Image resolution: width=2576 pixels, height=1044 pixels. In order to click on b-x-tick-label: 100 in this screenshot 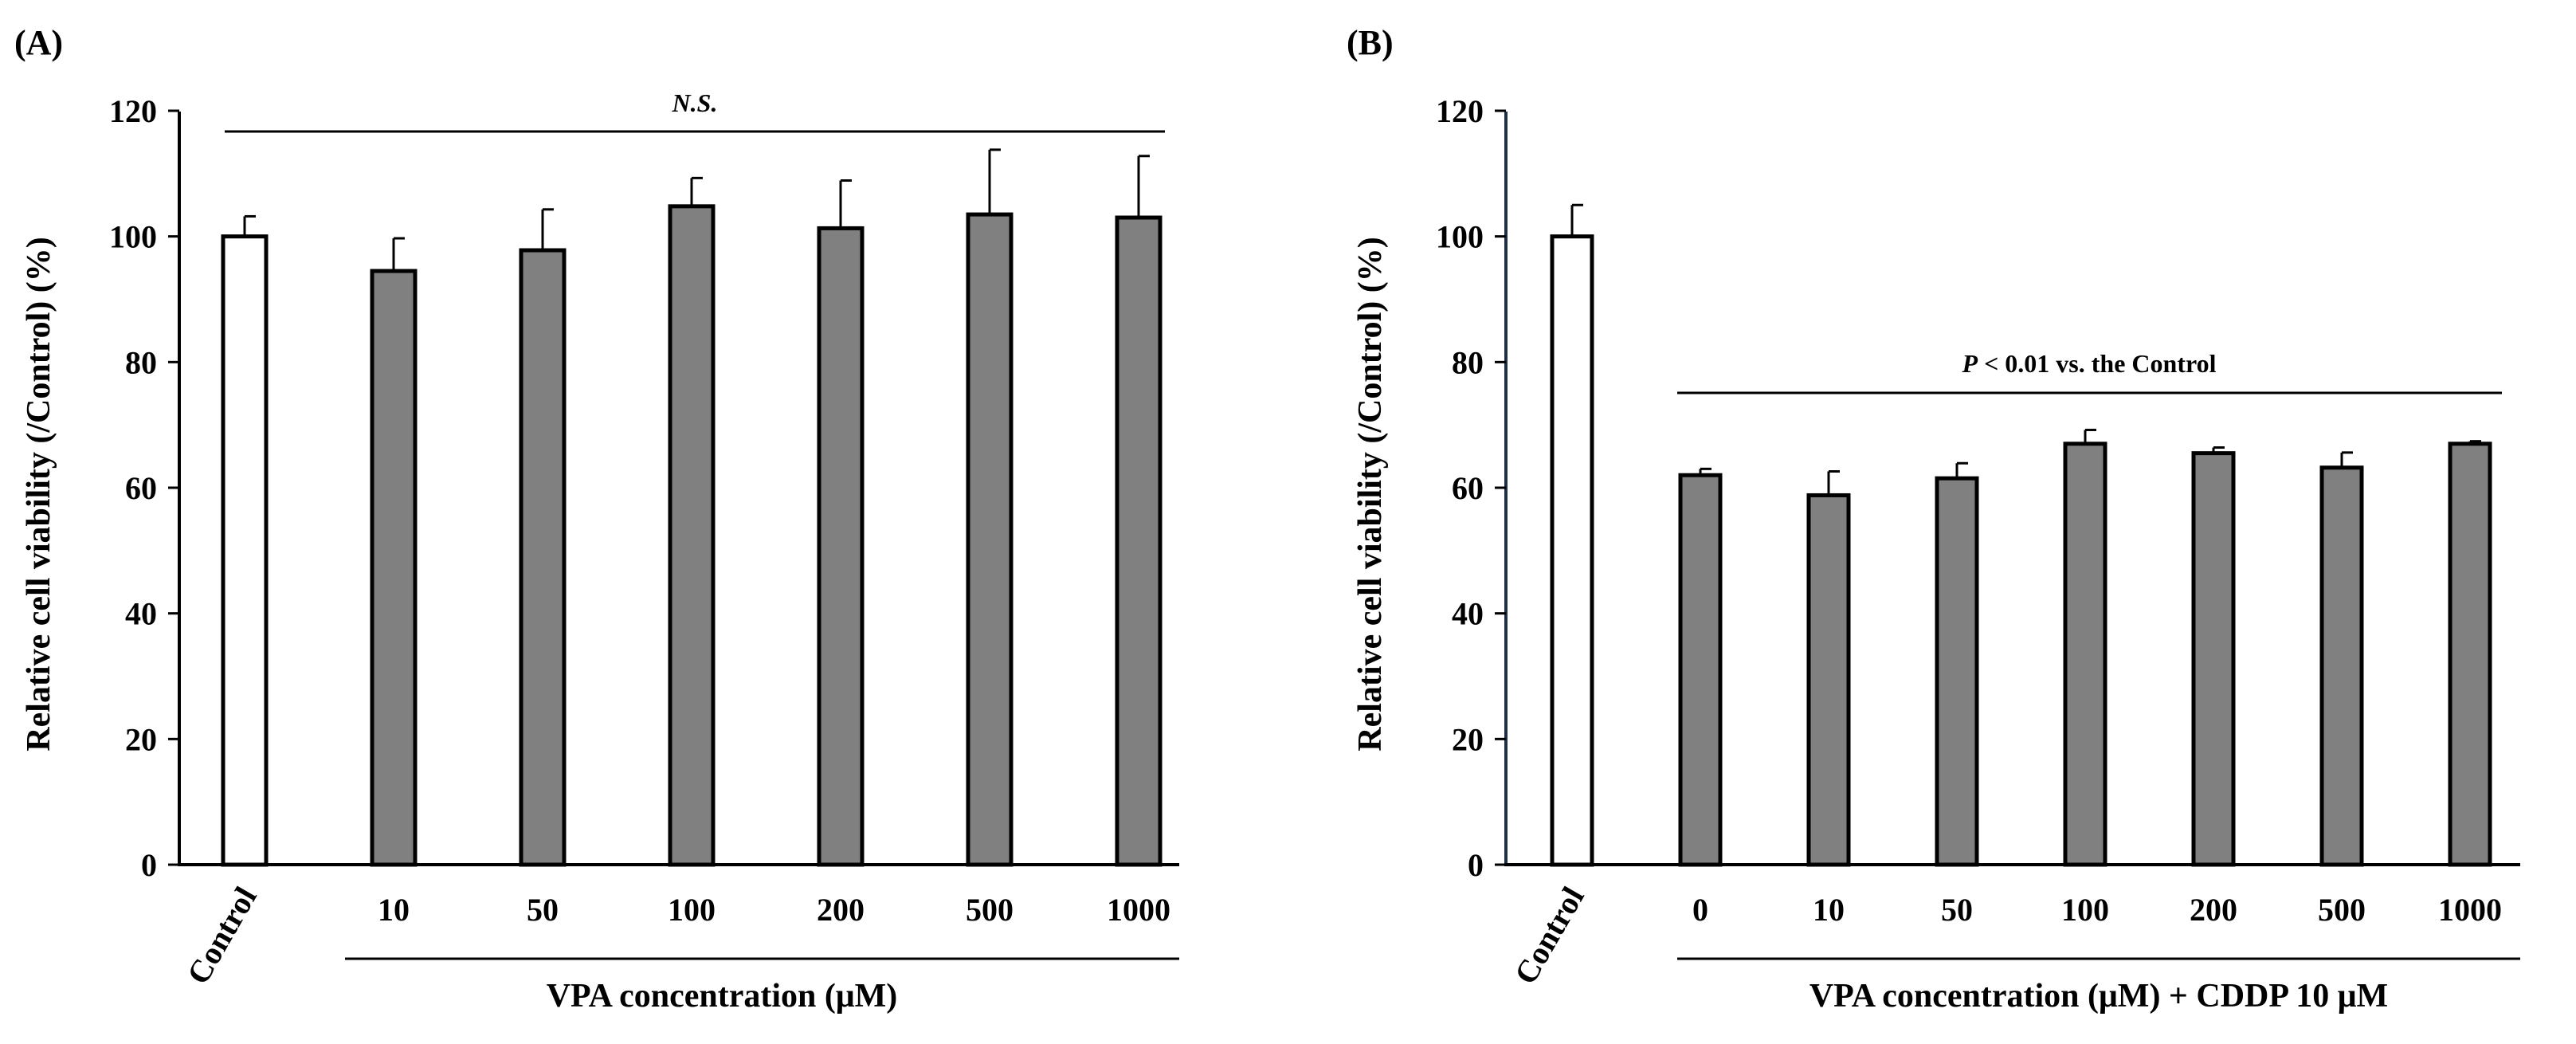, I will do `click(2085, 910)`.